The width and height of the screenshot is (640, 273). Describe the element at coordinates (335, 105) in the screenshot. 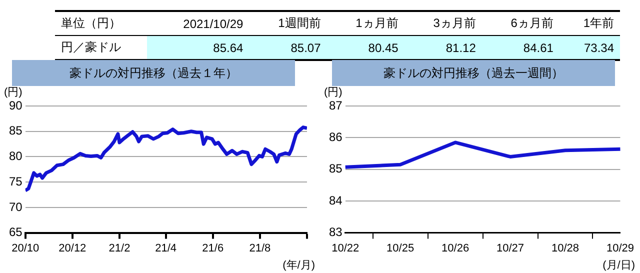

I see `y-tick-label: 87` at that location.